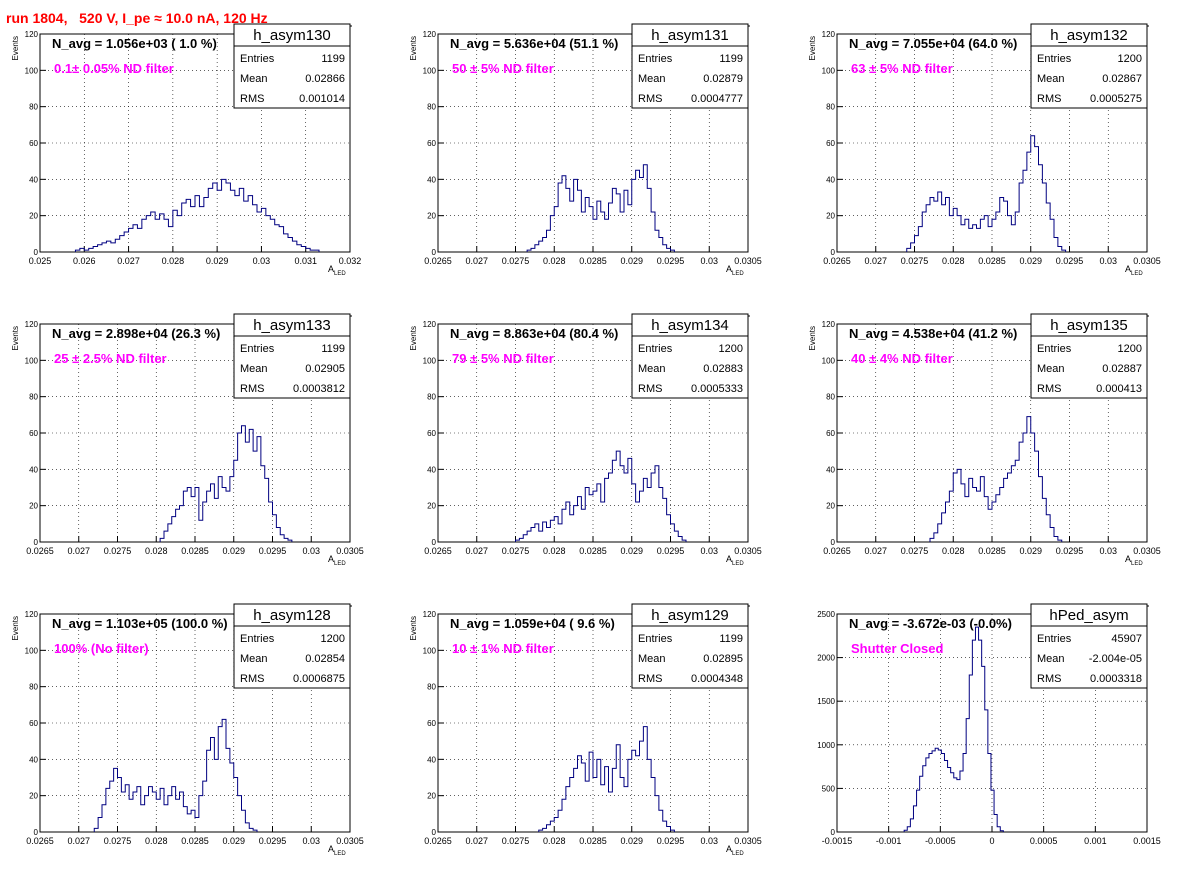 The width and height of the screenshot is (1196, 872). I want to click on stats-value-entries: 45907, so click(1126, 639).